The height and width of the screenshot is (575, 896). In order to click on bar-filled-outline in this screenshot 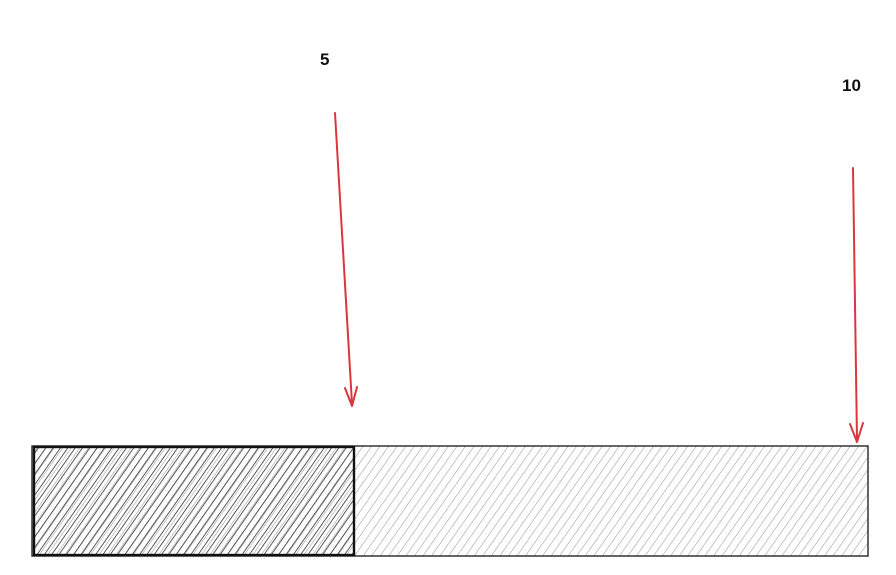, I will do `click(194, 501)`.